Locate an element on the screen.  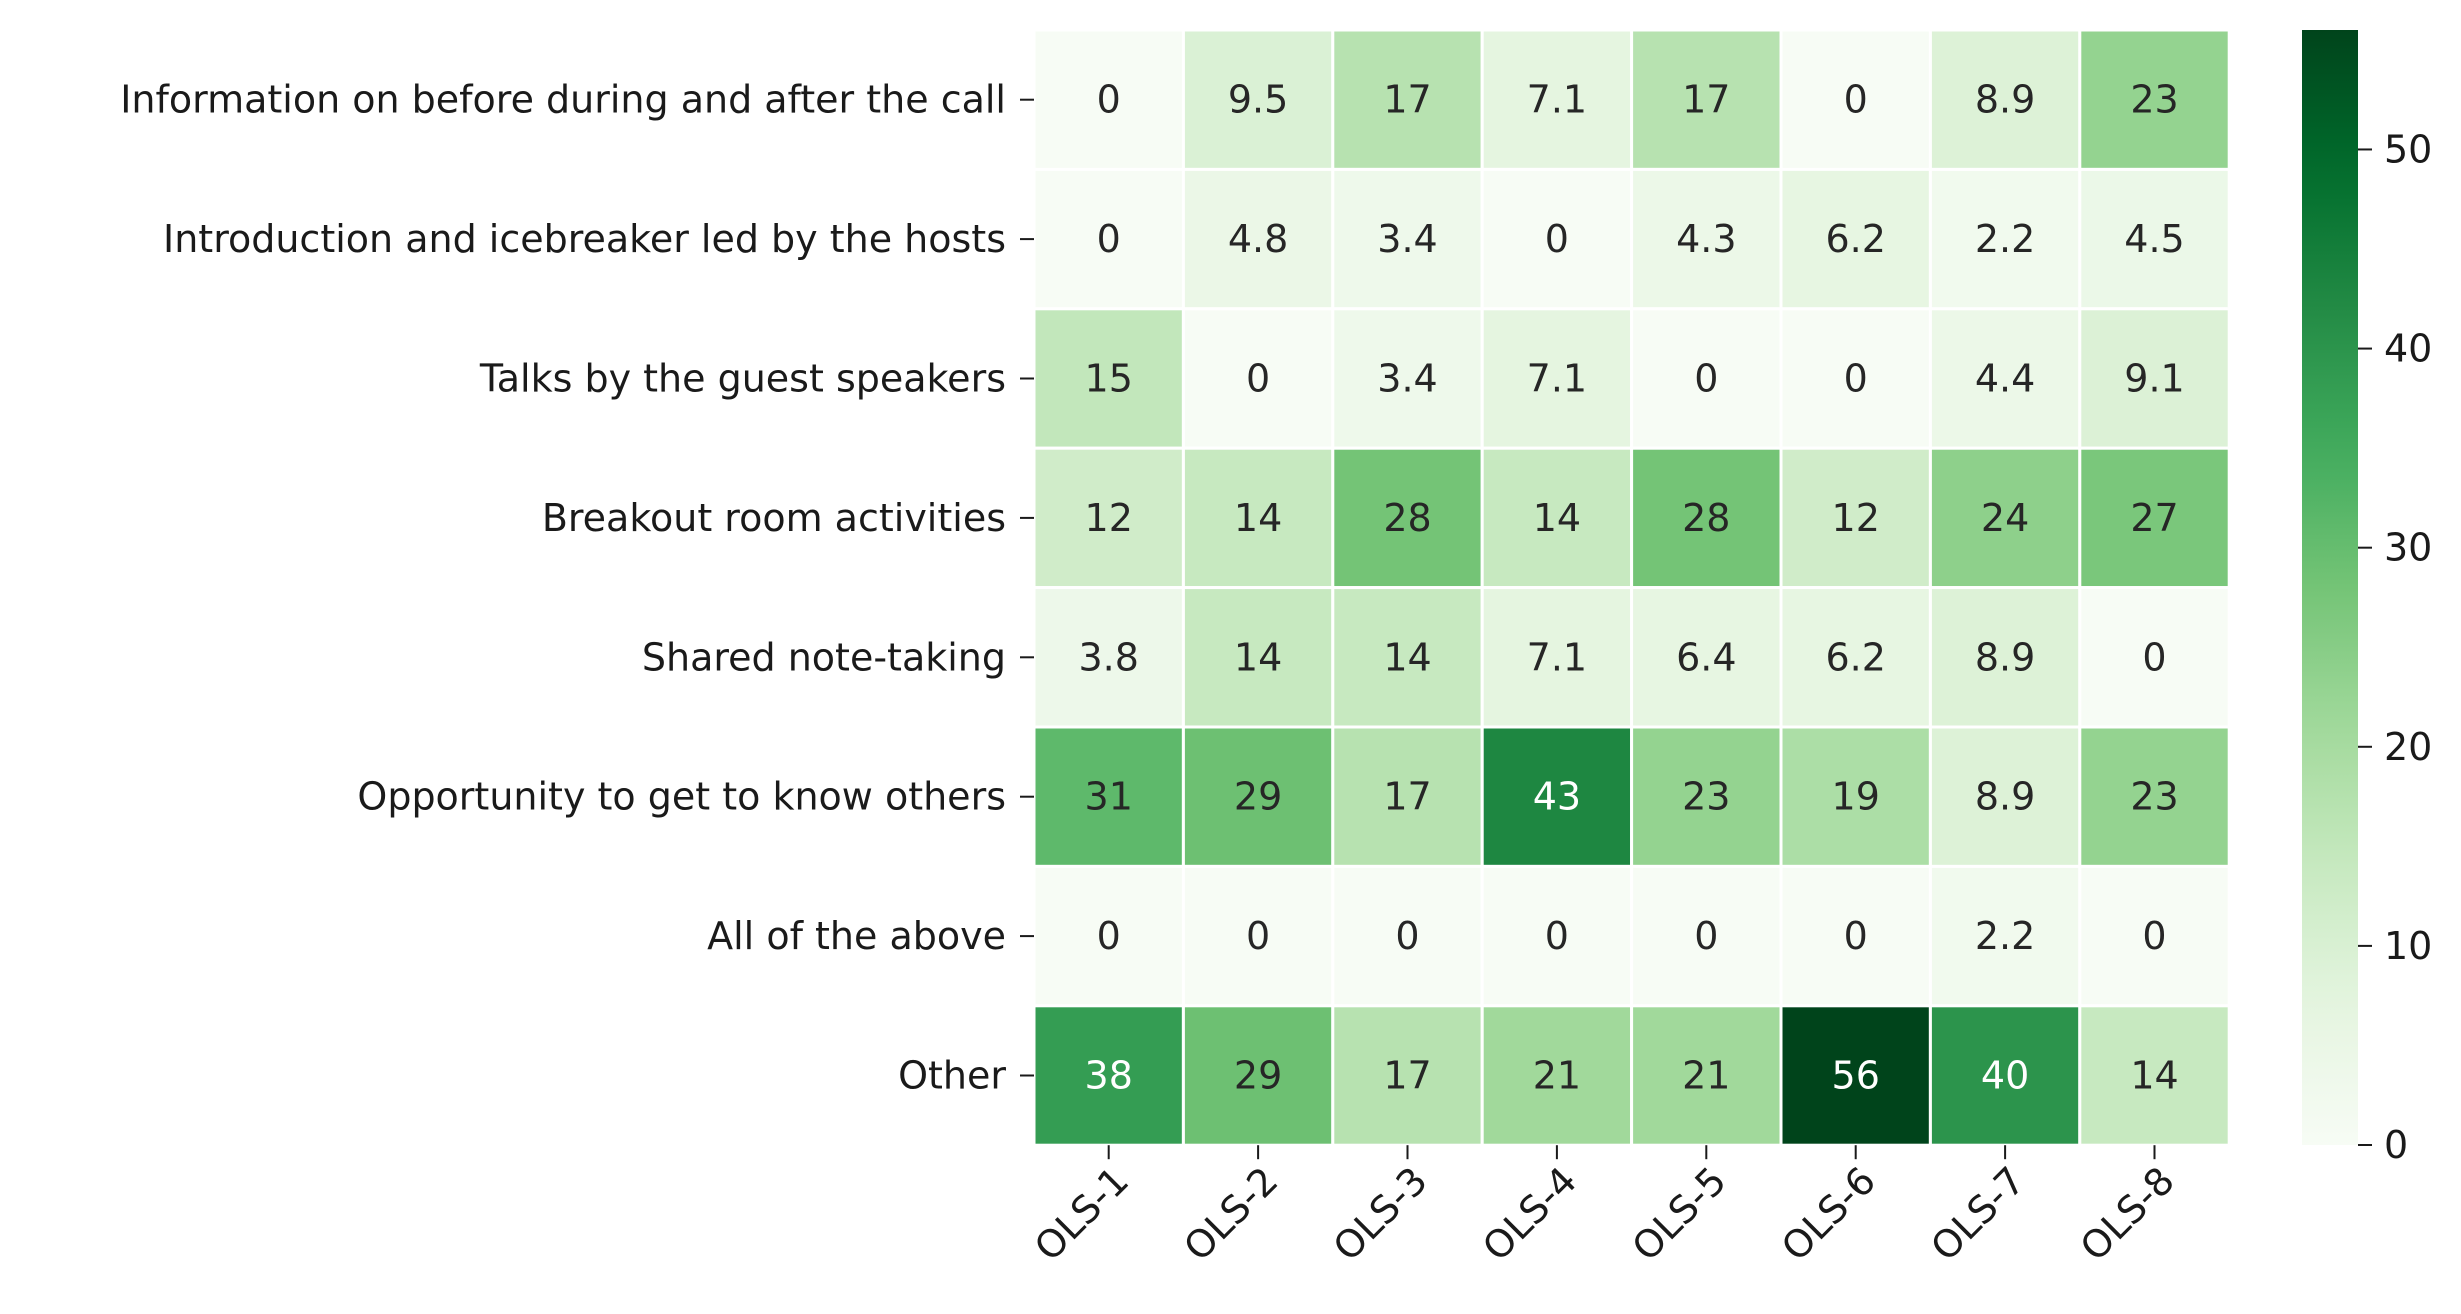
cell-value-label: 23 is located at coordinates (1706, 797).